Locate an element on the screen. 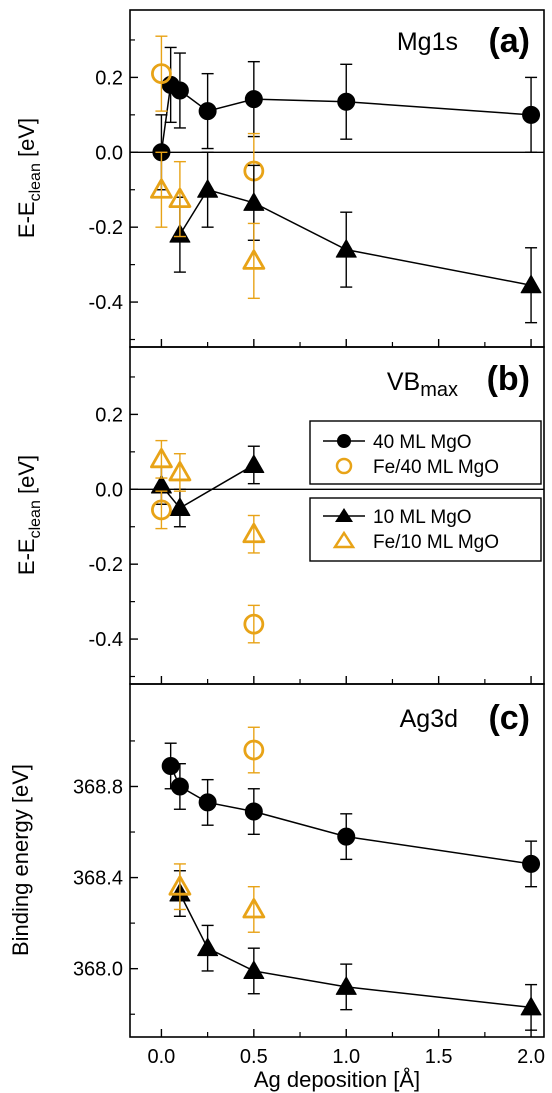 The image size is (552, 1093). panel-c-title: Ag3d is located at coordinates (429, 719).